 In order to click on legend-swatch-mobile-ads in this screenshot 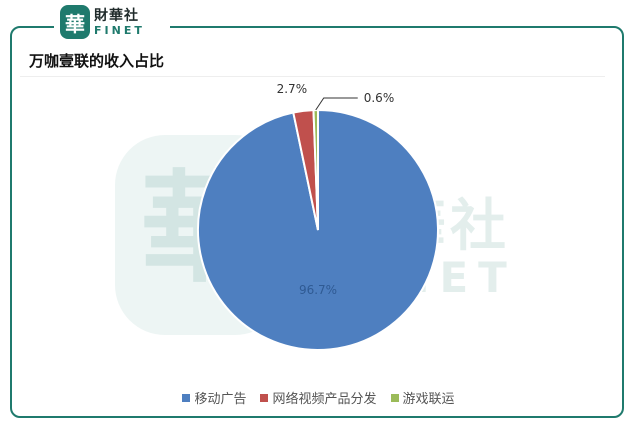, I will do `click(186, 397)`.